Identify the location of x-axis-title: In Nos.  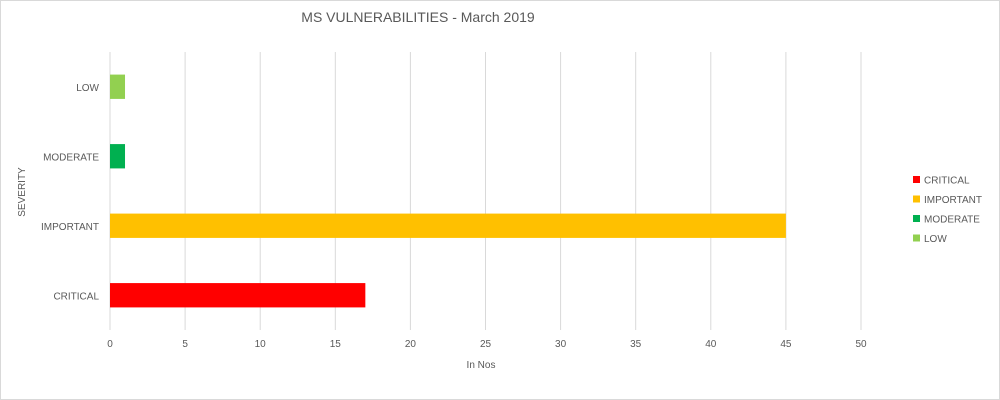
(481, 365).